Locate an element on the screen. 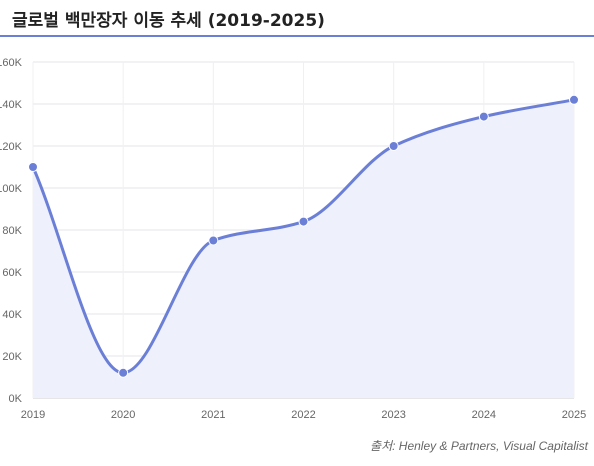  y-tick-label: 120K is located at coordinates (11, 147).